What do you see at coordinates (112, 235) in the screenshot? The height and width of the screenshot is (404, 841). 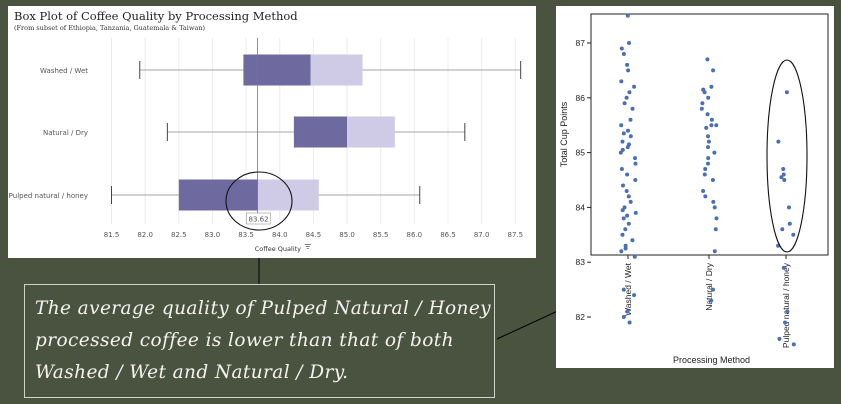 I see `x-tick-label: 81.5` at bounding box center [112, 235].